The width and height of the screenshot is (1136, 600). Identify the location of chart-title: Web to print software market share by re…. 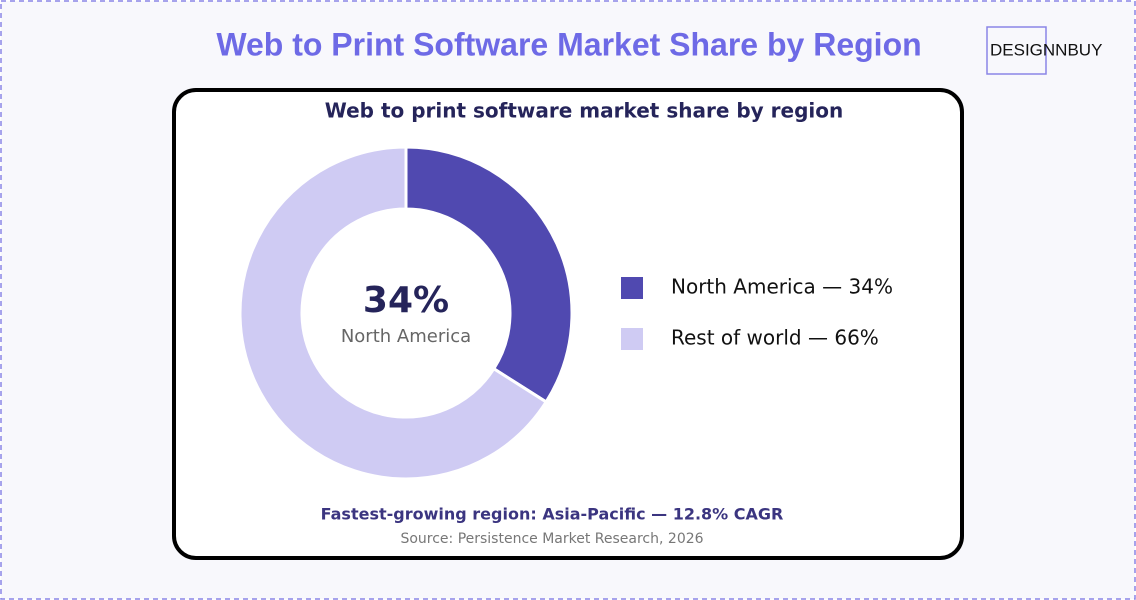
(584, 111).